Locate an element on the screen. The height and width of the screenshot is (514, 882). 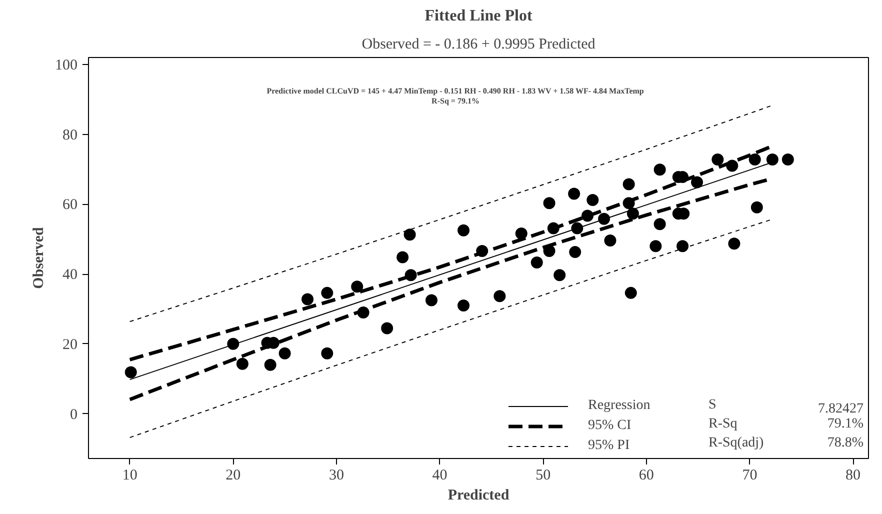
annotation: Predictive model CLCuVD = 145 + 4.47 MinTemp - 0.151 RH - 0.490 RH - 1.83 WV + 1.58 WF- 4.84 MaxTemp is located at coordinates (455, 91).